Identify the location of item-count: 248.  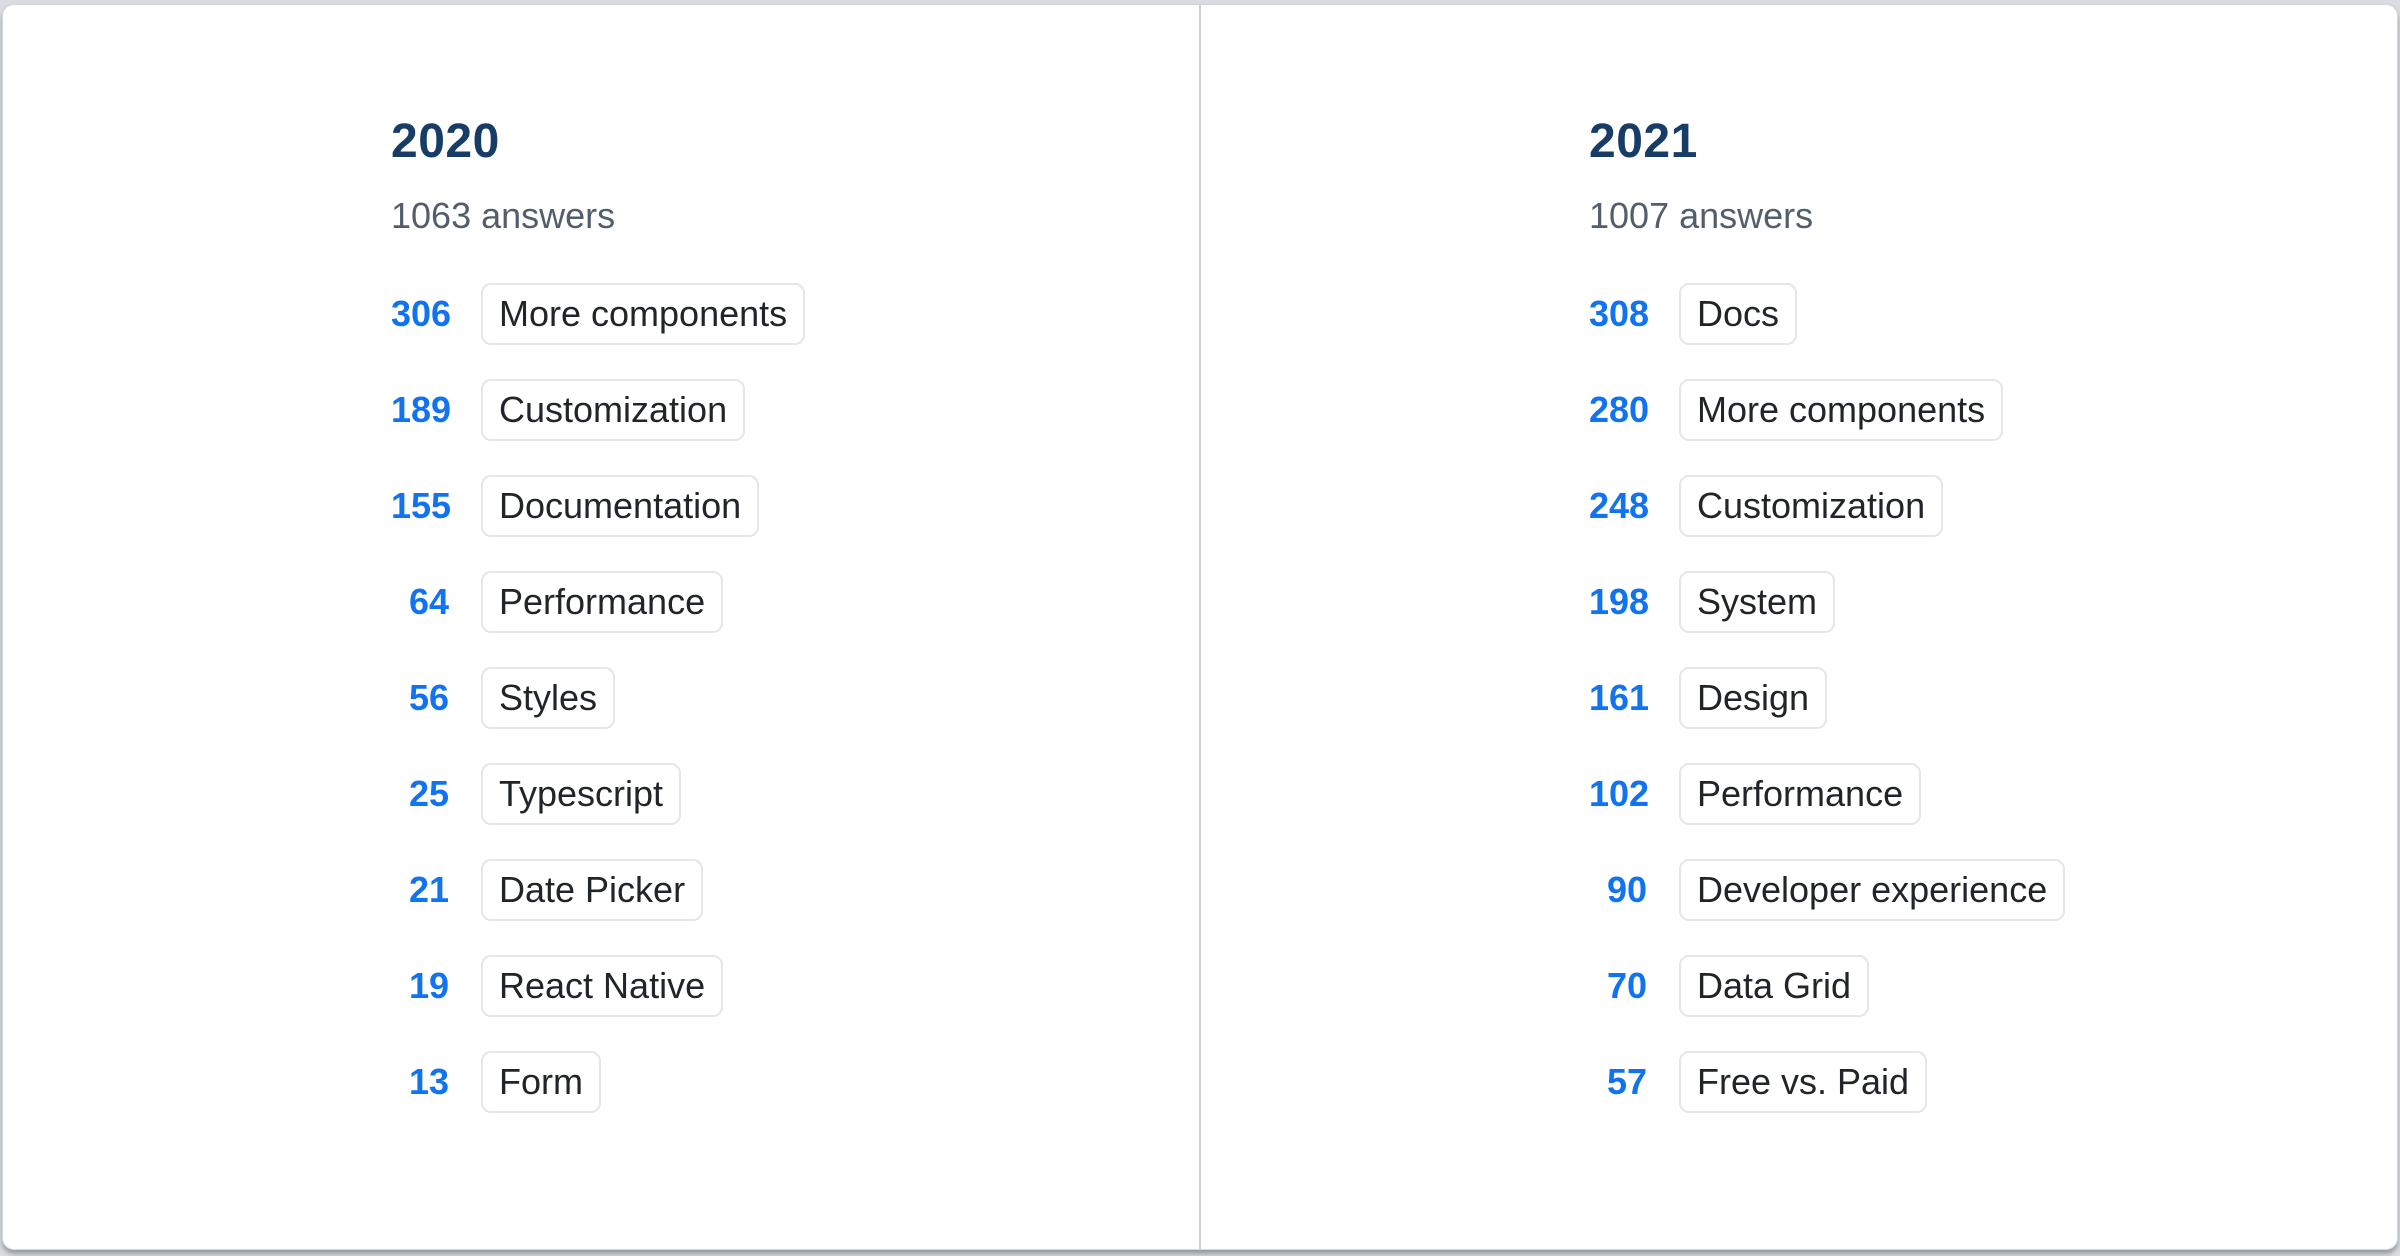
(1619, 505).